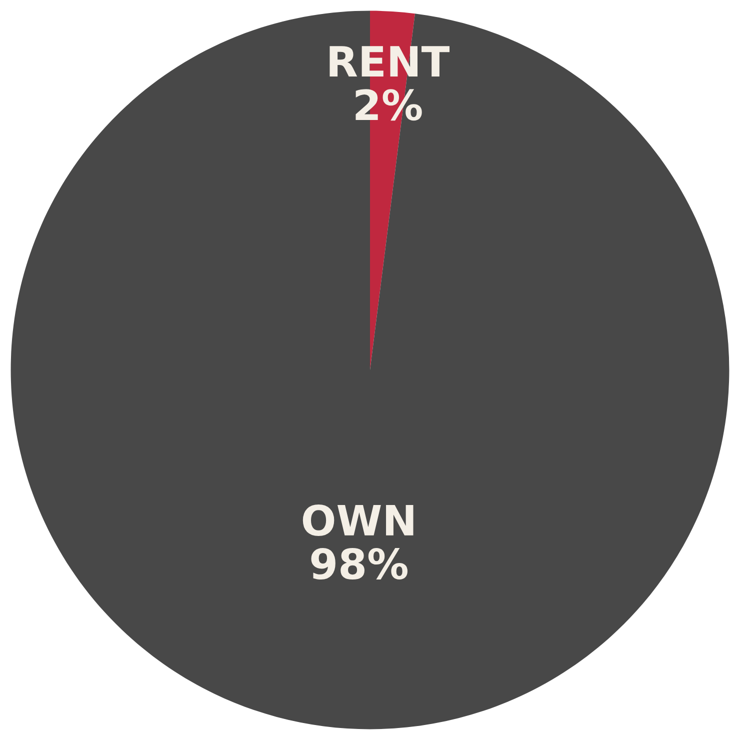 This screenshot has width=740, height=740. I want to click on slice-label: OWN, so click(358, 520).